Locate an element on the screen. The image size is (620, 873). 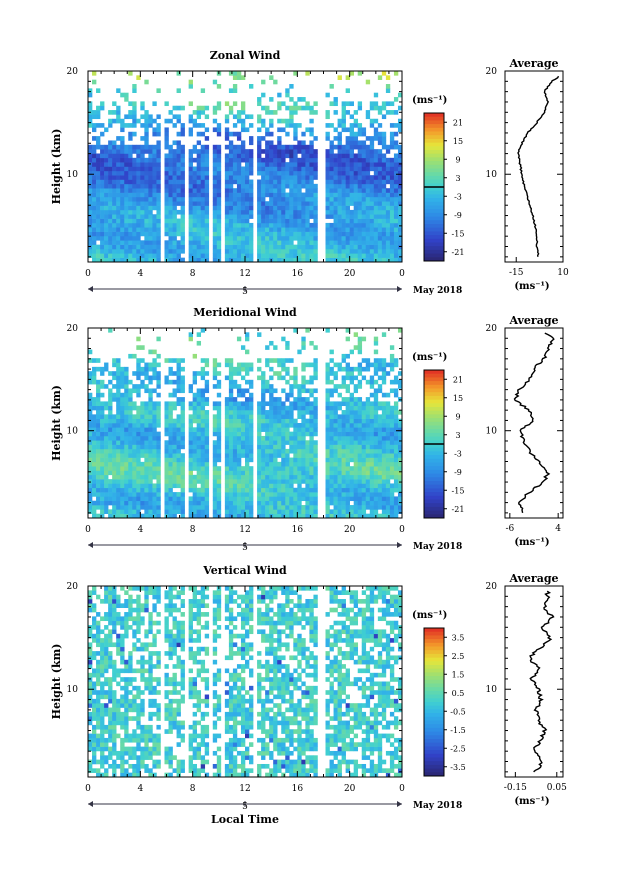
average-title: Average is located at coordinates (533, 63).